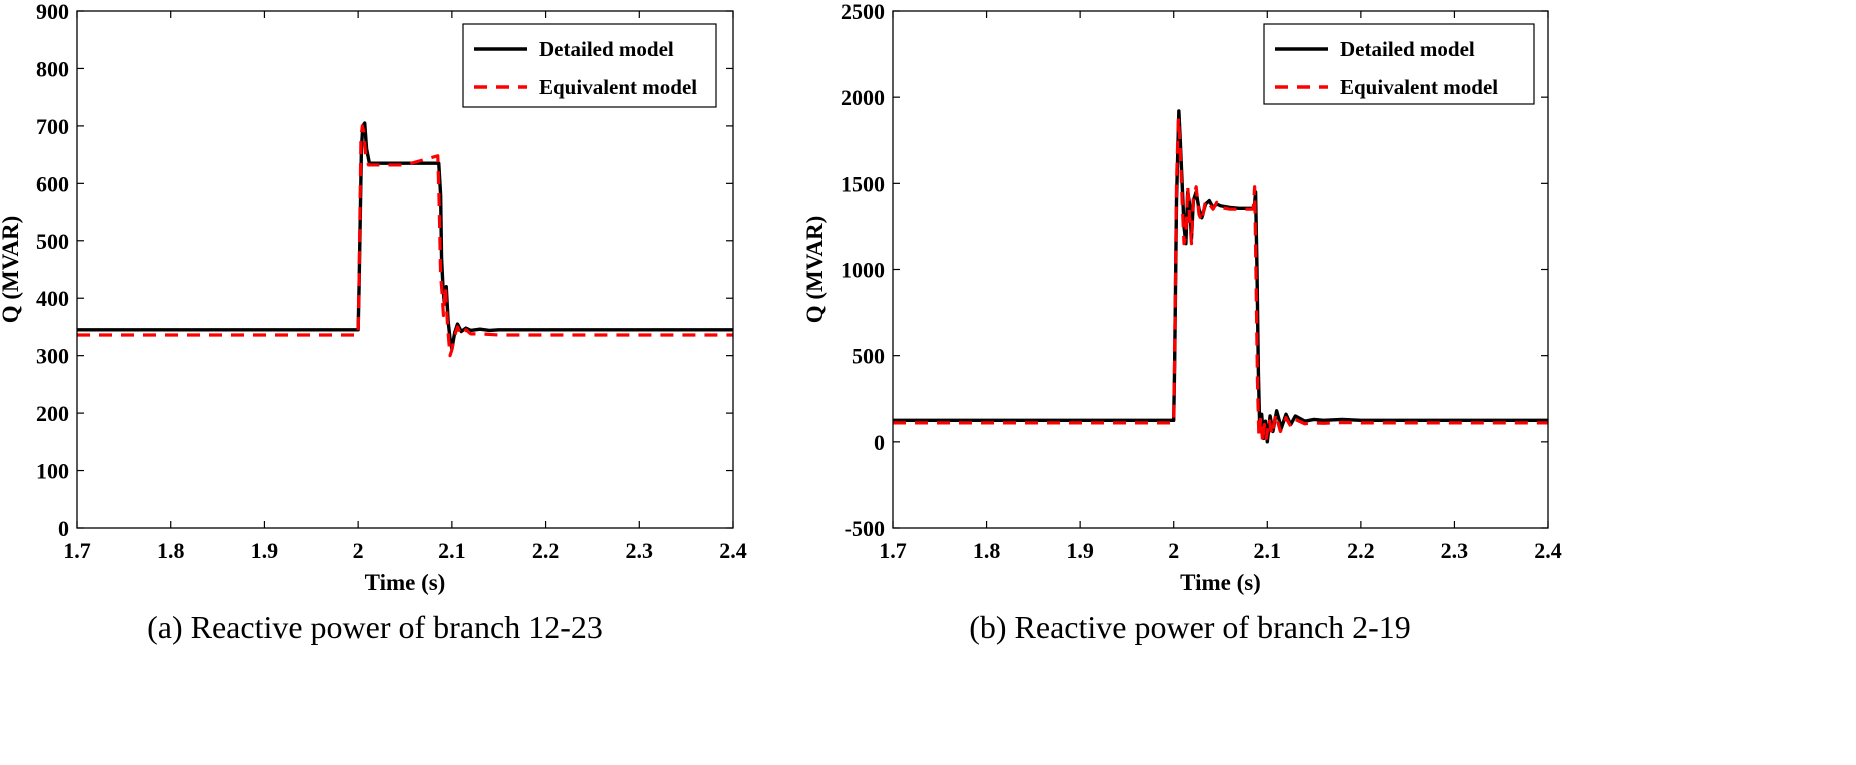 The height and width of the screenshot is (765, 1856). Describe the element at coordinates (865, 528) in the screenshot. I see `y-tick-label: -500` at that location.